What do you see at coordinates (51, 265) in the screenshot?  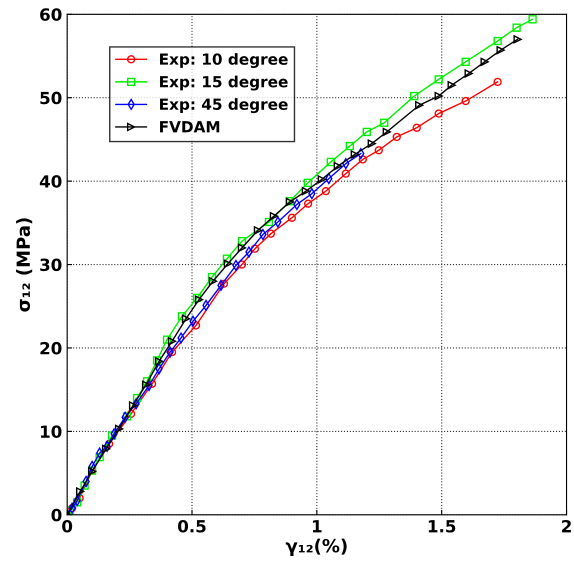 I see `y-tick-label: 30` at bounding box center [51, 265].